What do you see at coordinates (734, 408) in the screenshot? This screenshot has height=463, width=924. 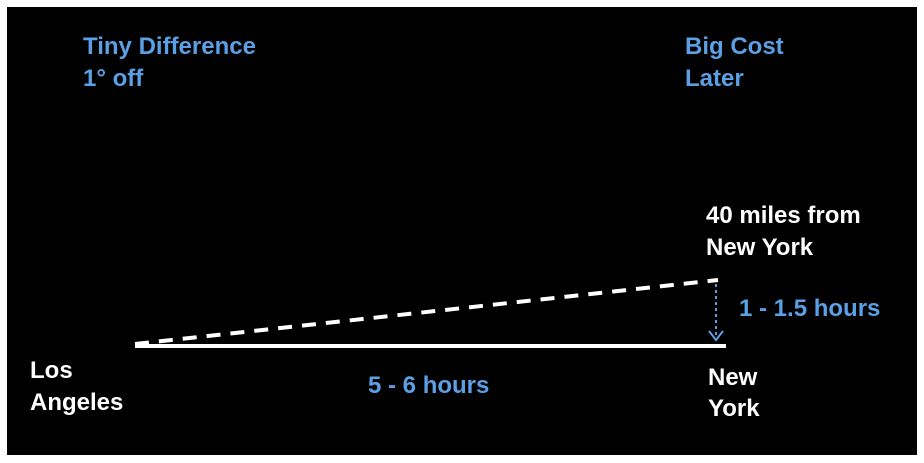 I see `destination-label: York` at bounding box center [734, 408].